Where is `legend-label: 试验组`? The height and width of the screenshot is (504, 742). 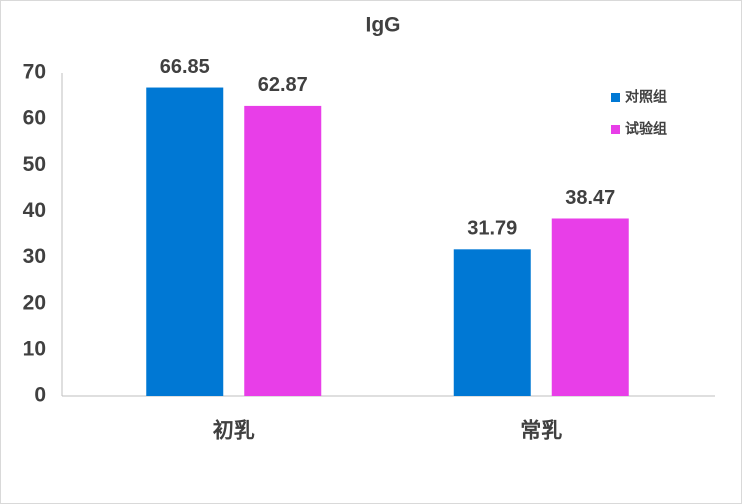
legend-label: 试验组 is located at coordinates (646, 129).